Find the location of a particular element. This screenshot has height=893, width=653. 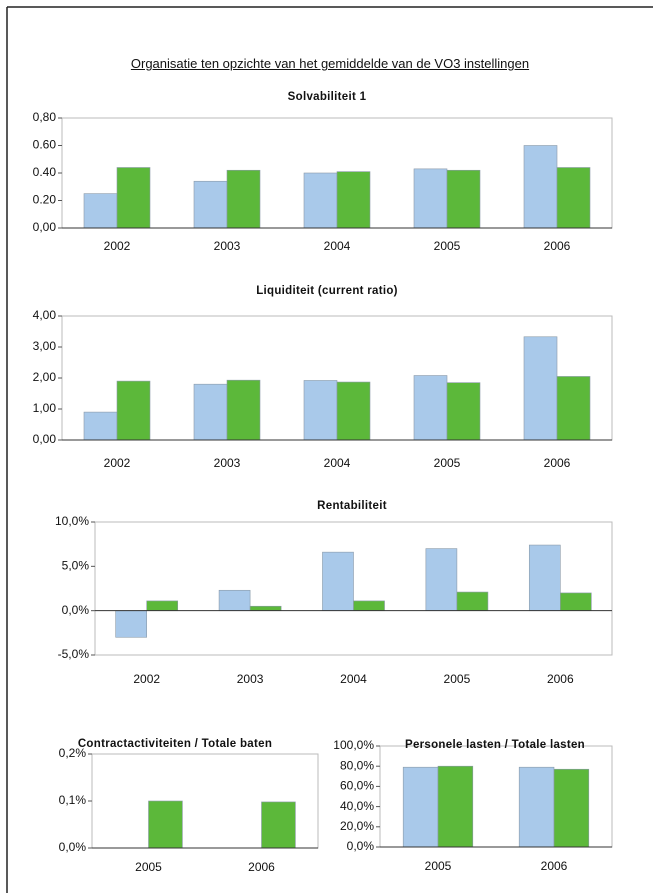

y-tick-label: 20,0% is located at coordinates (357, 826).